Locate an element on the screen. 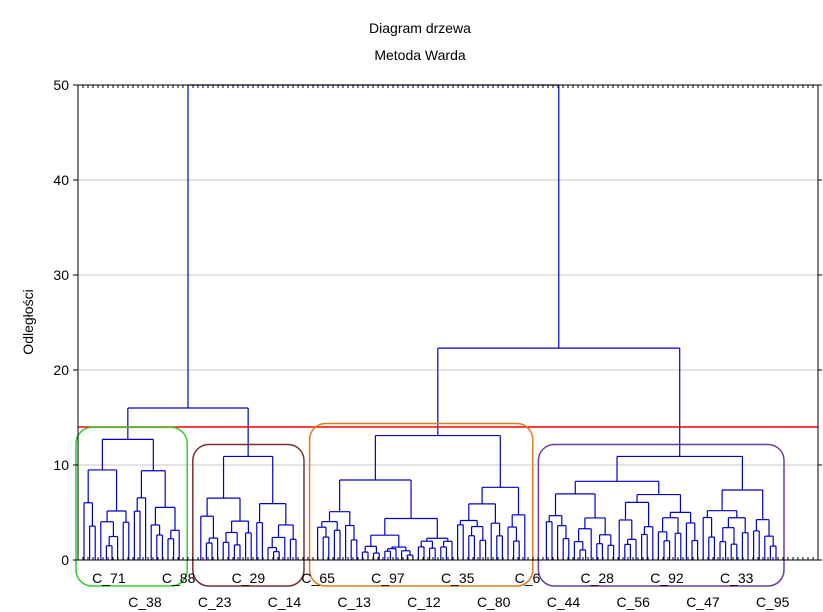 The width and height of the screenshot is (823, 612). x-tick-label: C_28 is located at coordinates (597, 578).